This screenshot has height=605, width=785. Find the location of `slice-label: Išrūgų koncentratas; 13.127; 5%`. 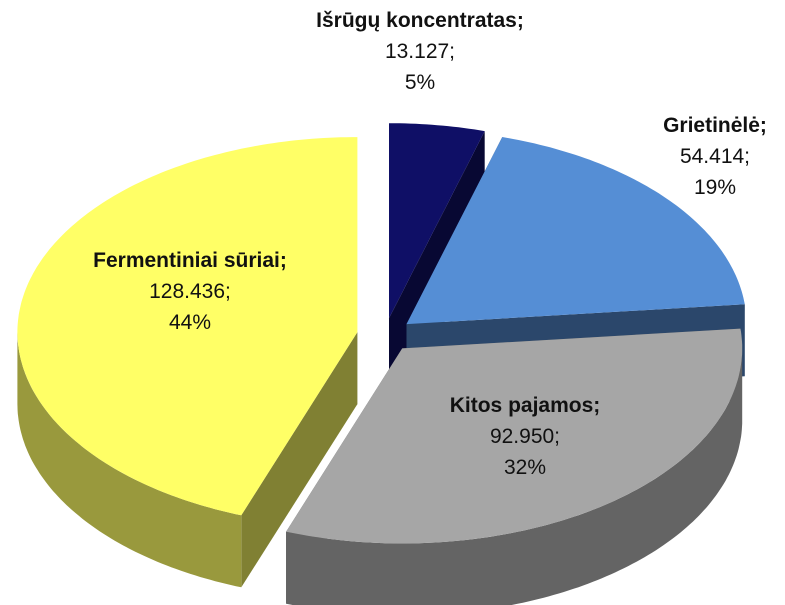

slice-label: Išrūgų koncentratas; 13.127; 5% is located at coordinates (420, 51).